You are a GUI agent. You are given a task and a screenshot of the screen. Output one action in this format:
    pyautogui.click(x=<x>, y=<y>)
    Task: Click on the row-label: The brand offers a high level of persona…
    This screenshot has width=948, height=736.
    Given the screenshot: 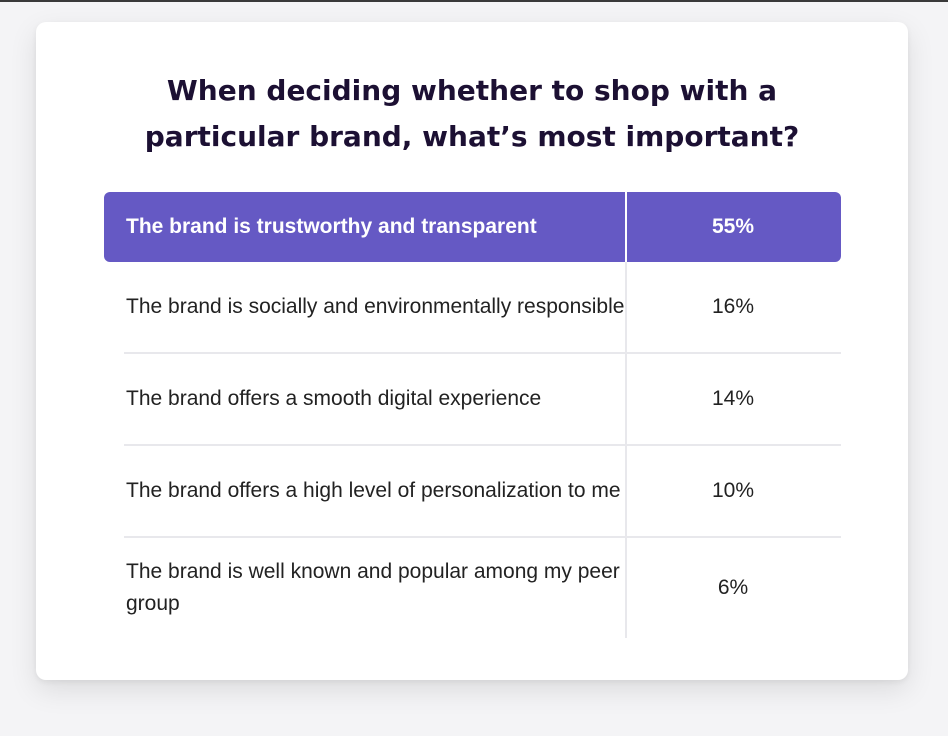 What is the action you would take?
    pyautogui.click(x=373, y=490)
    